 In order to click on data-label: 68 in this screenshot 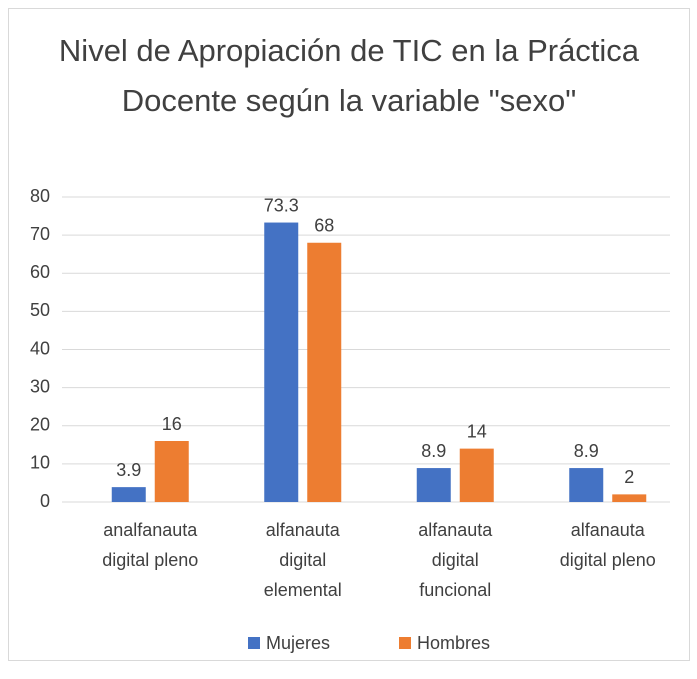, I will do `click(324, 226)`.